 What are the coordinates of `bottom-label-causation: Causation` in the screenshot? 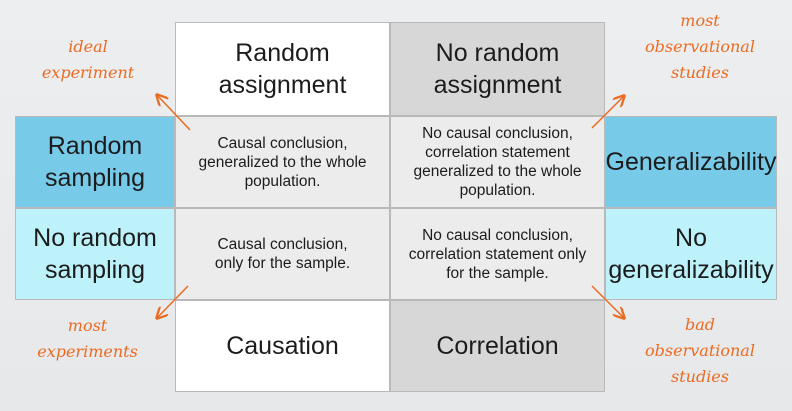 It's located at (282, 346).